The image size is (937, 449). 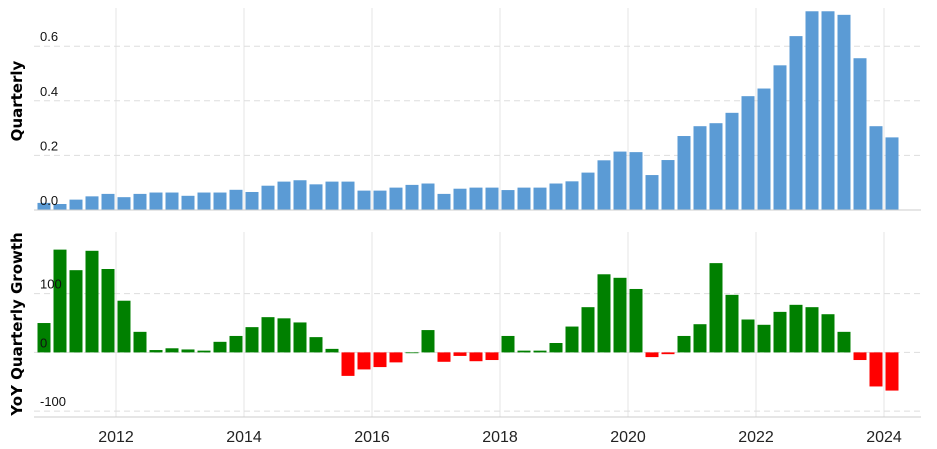 What do you see at coordinates (588, 191) in the screenshot?
I see `quarterly-bar-2019-Q2` at bounding box center [588, 191].